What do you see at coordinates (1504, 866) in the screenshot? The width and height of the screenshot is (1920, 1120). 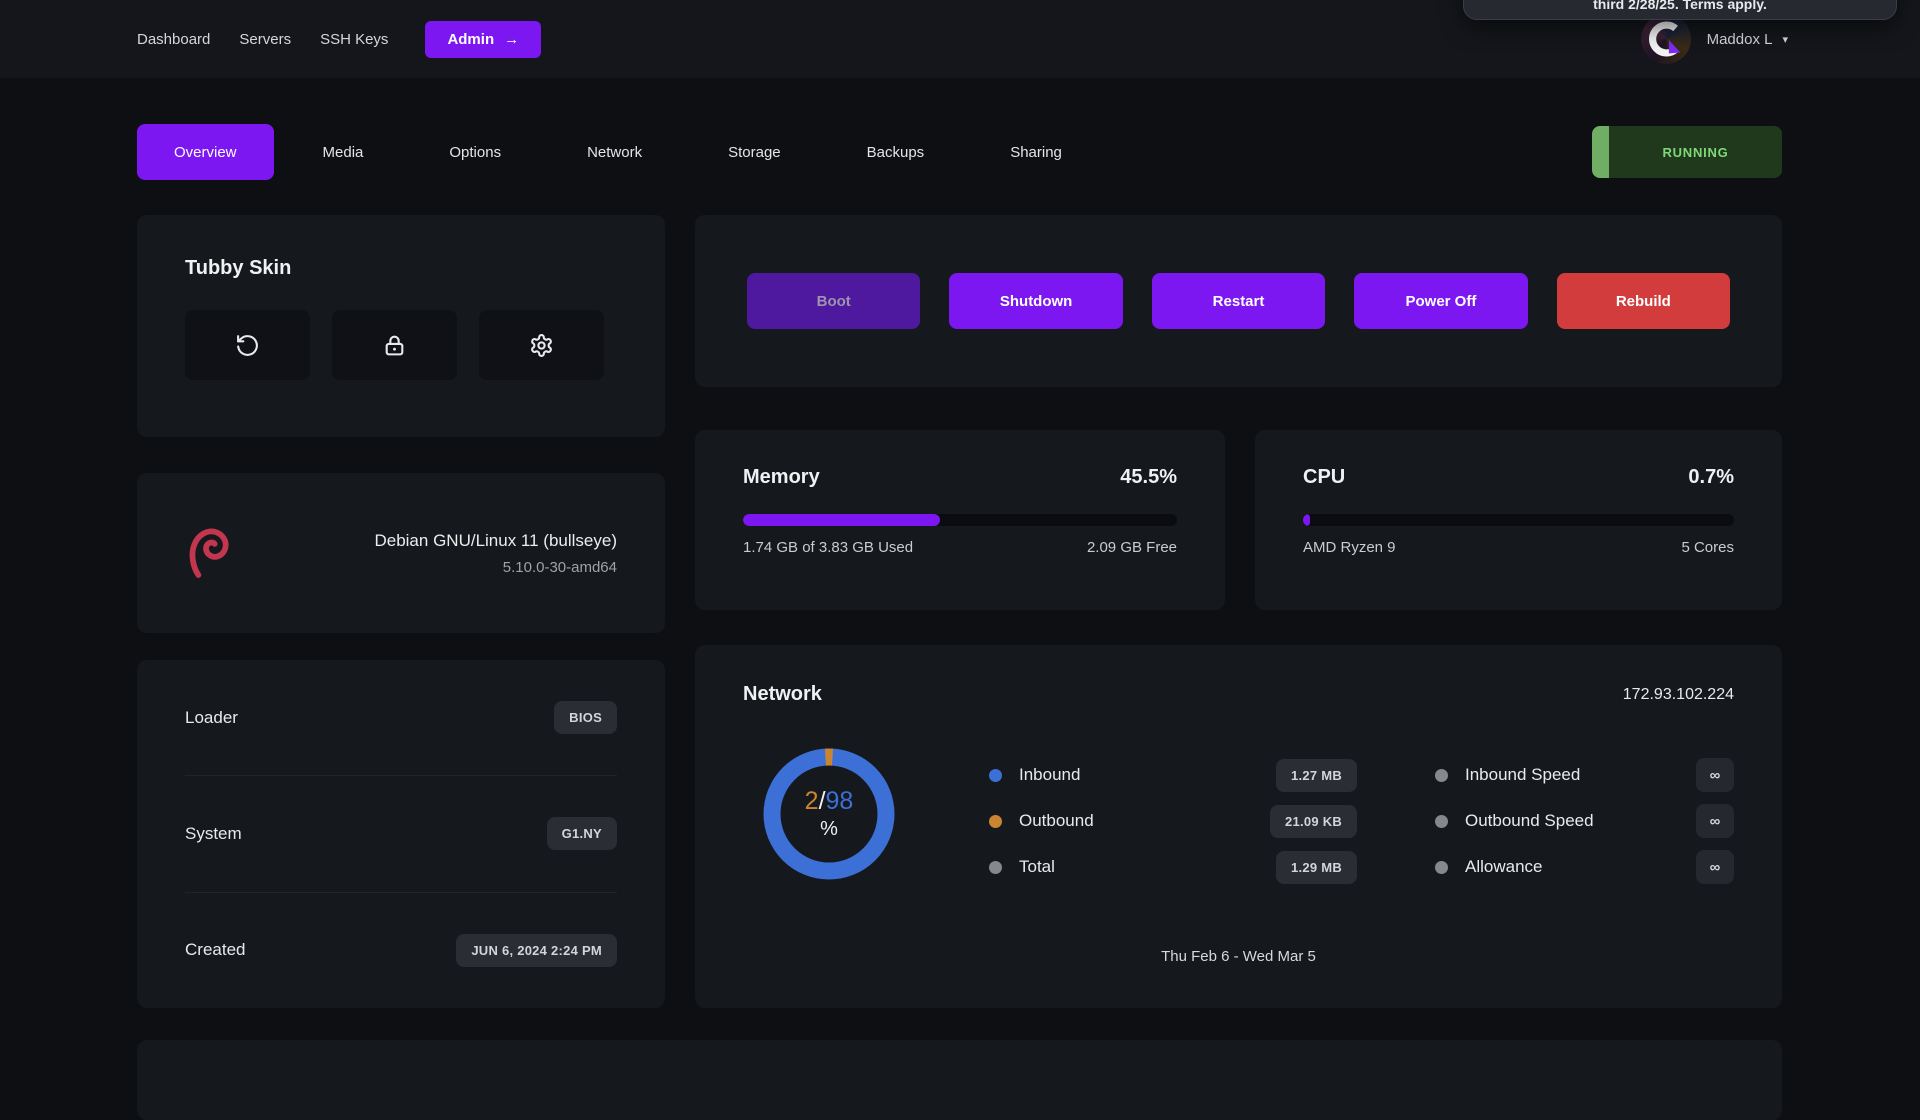 I see `legend-label: Allowance` at bounding box center [1504, 866].